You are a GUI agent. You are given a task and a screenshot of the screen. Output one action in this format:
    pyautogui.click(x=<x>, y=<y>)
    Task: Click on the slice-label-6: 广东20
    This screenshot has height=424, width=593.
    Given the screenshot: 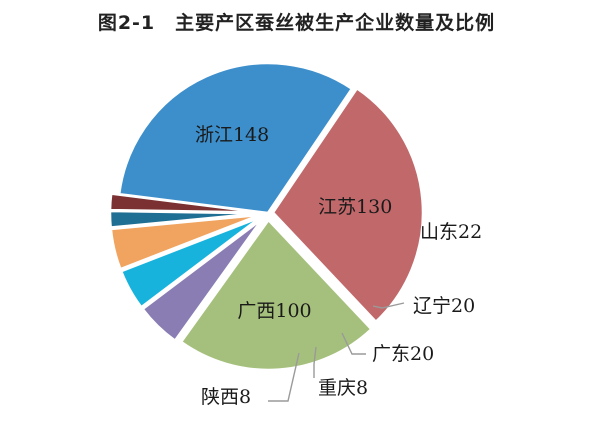 What is the action you would take?
    pyautogui.click(x=403, y=354)
    